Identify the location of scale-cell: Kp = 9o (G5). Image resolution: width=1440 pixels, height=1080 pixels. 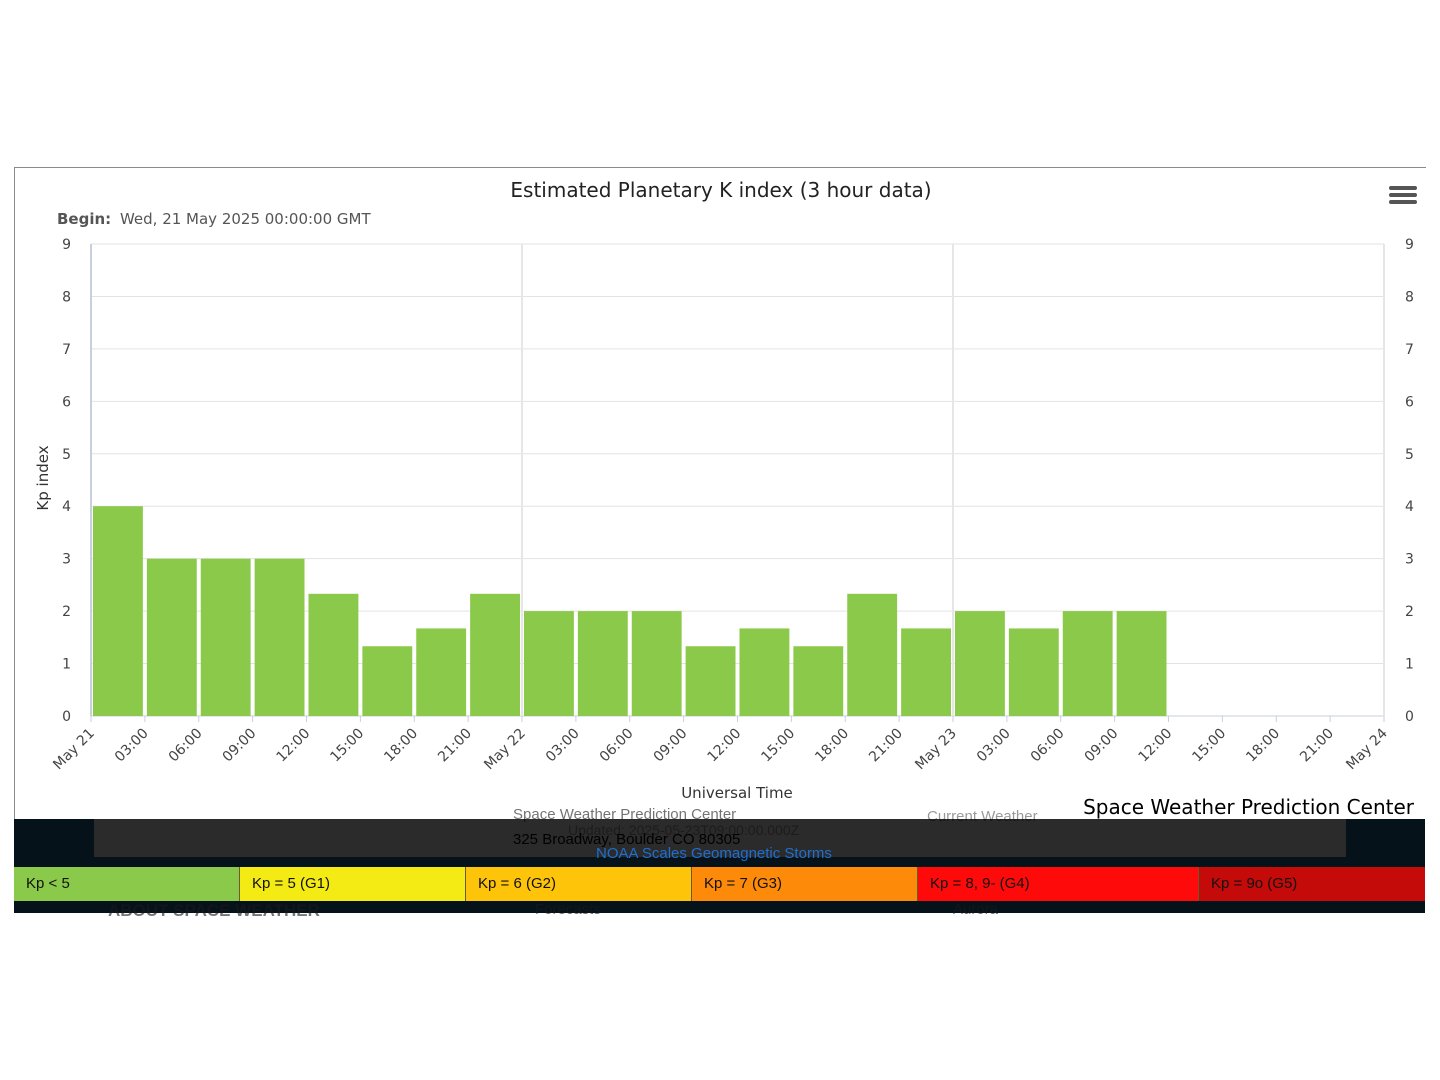
(1312, 884).